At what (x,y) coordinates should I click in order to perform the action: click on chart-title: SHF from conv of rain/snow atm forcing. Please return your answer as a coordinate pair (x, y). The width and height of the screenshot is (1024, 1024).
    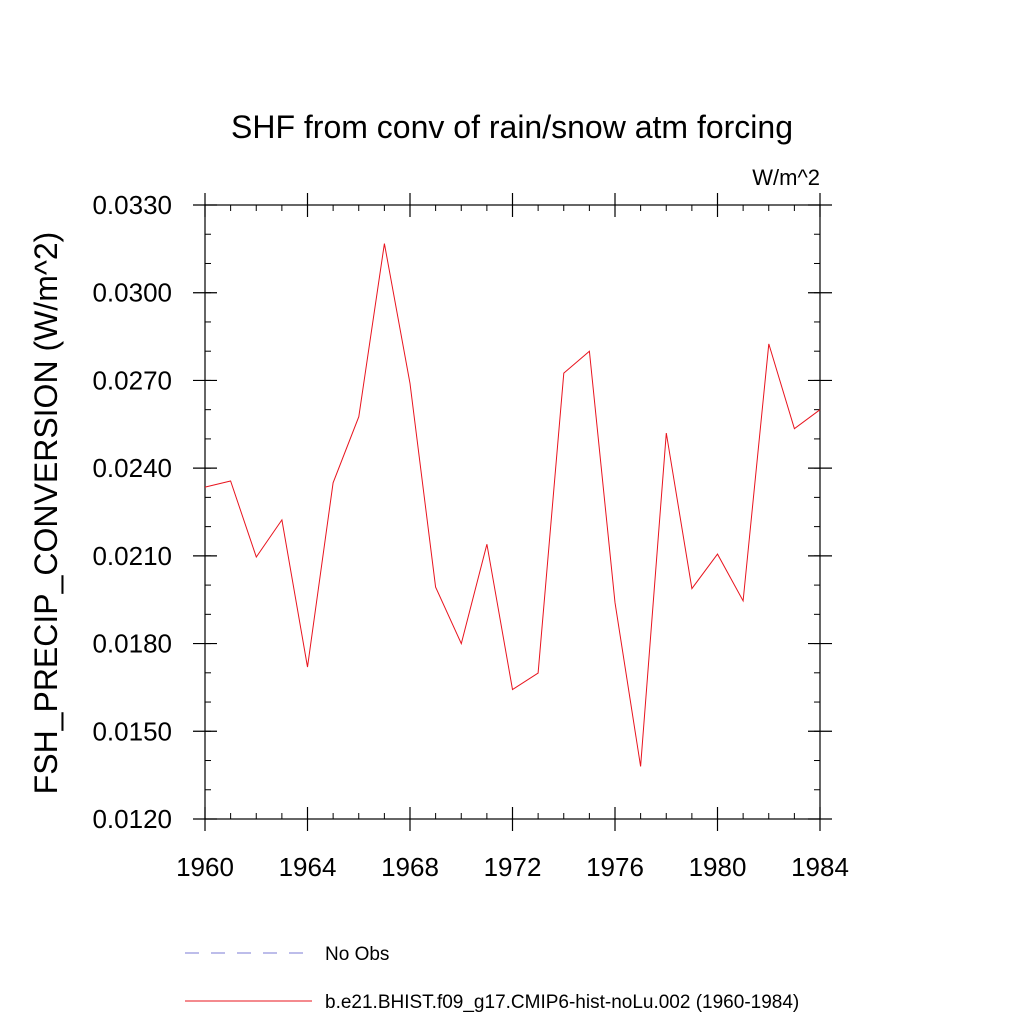
    Looking at the image, I should click on (512, 127).